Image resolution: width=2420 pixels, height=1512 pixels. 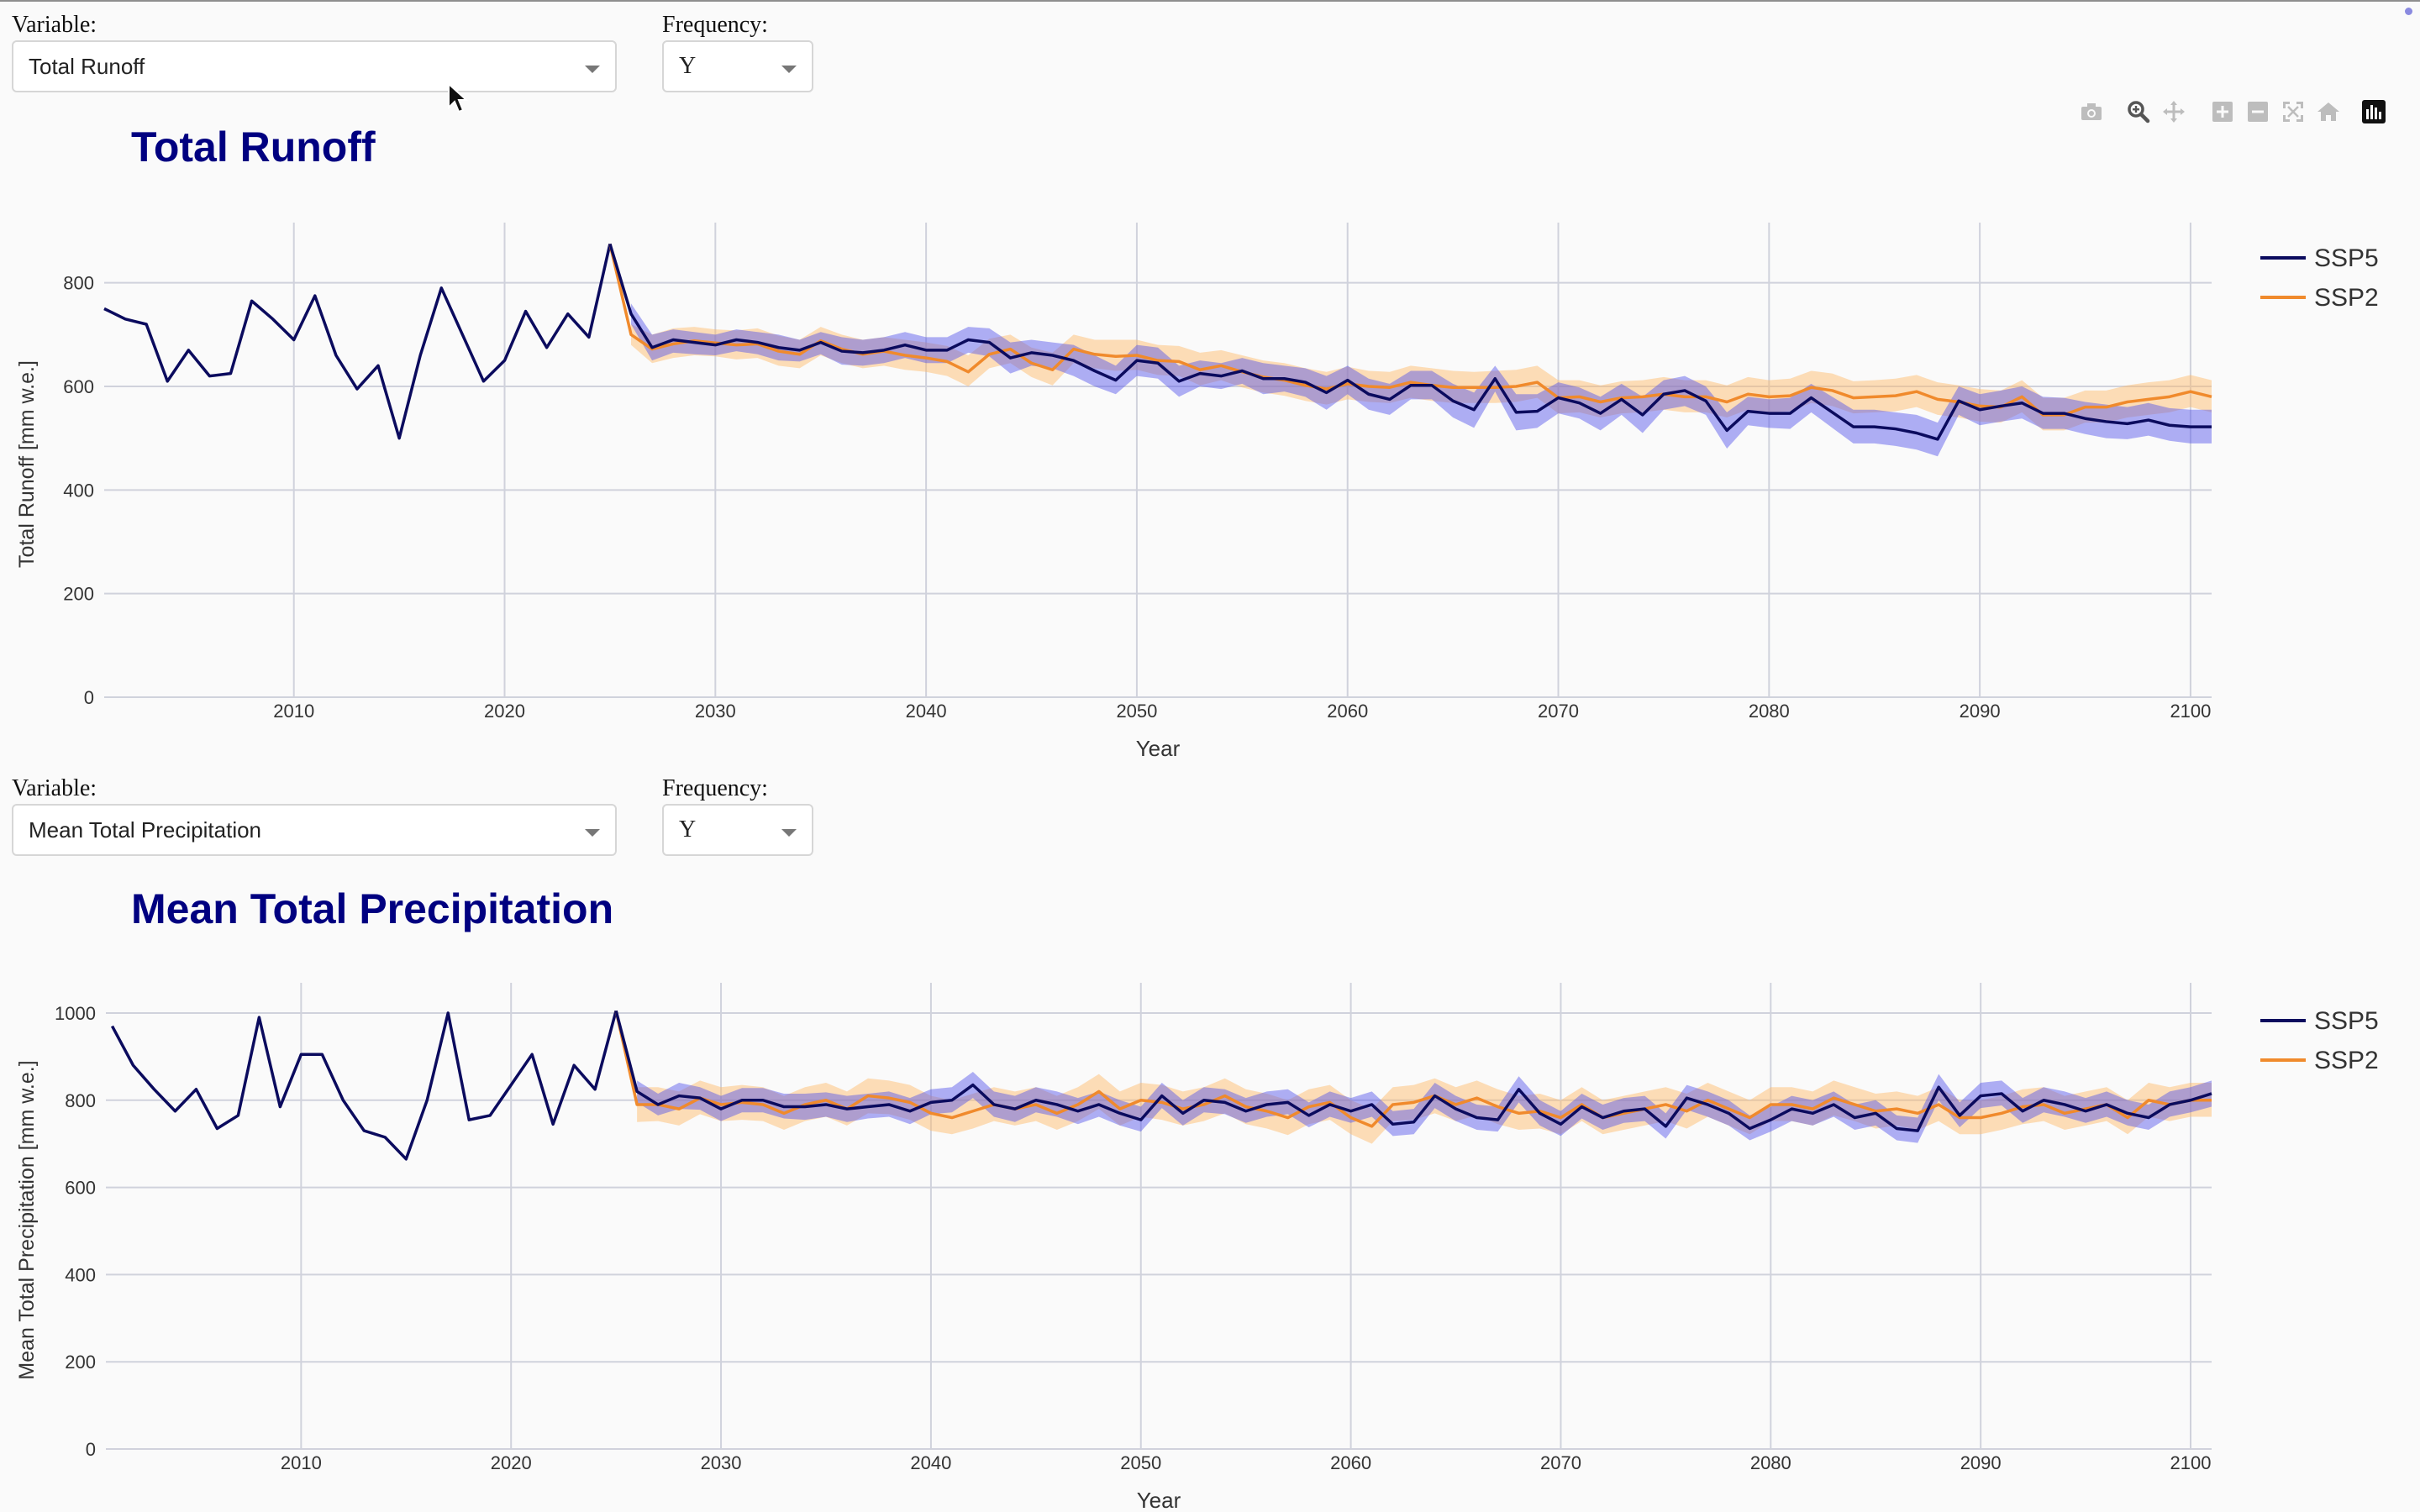 I want to click on top-border, so click(x=1210, y=1).